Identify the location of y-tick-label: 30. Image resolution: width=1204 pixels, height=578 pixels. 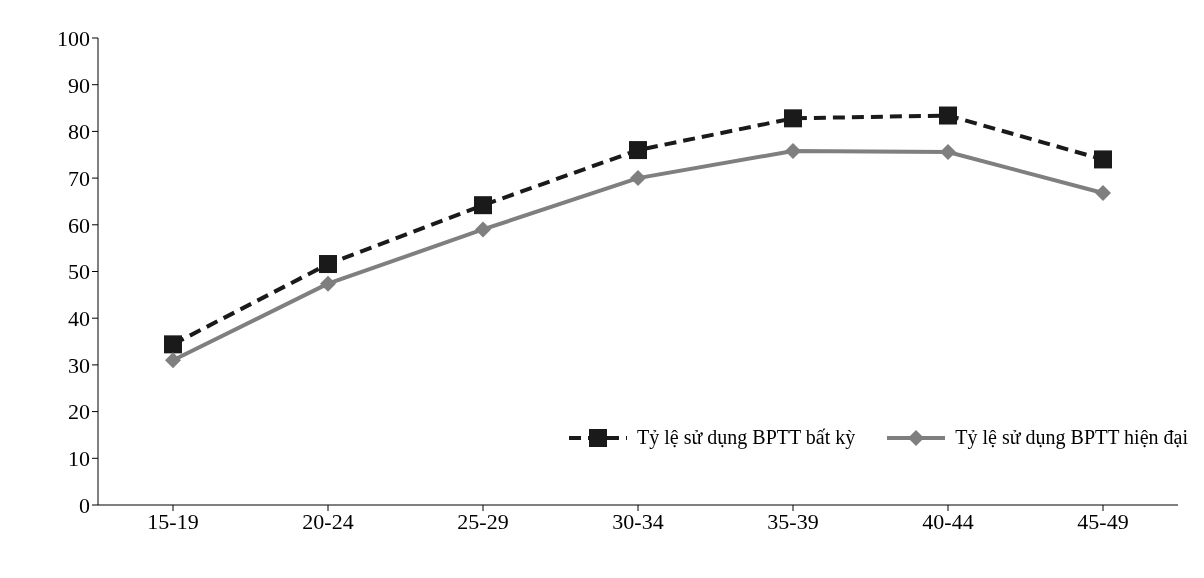
(79, 365).